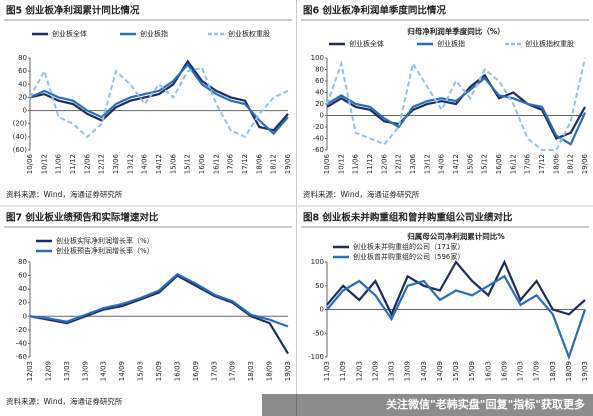 The image size is (593, 416). I want to click on x-tick-label: 11/09, so click(343, 371).